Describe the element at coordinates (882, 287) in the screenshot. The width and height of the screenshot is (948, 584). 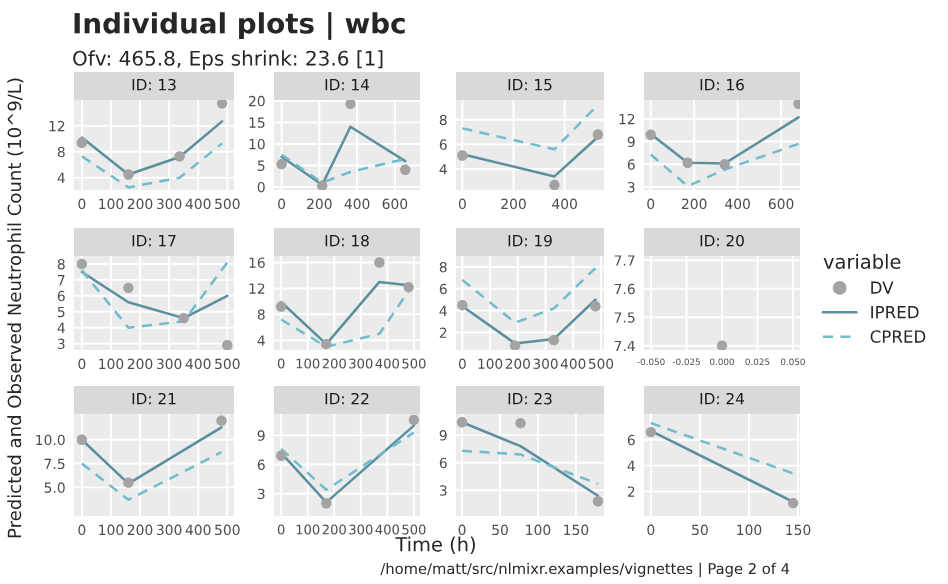
I see `legend-label: DV` at that location.